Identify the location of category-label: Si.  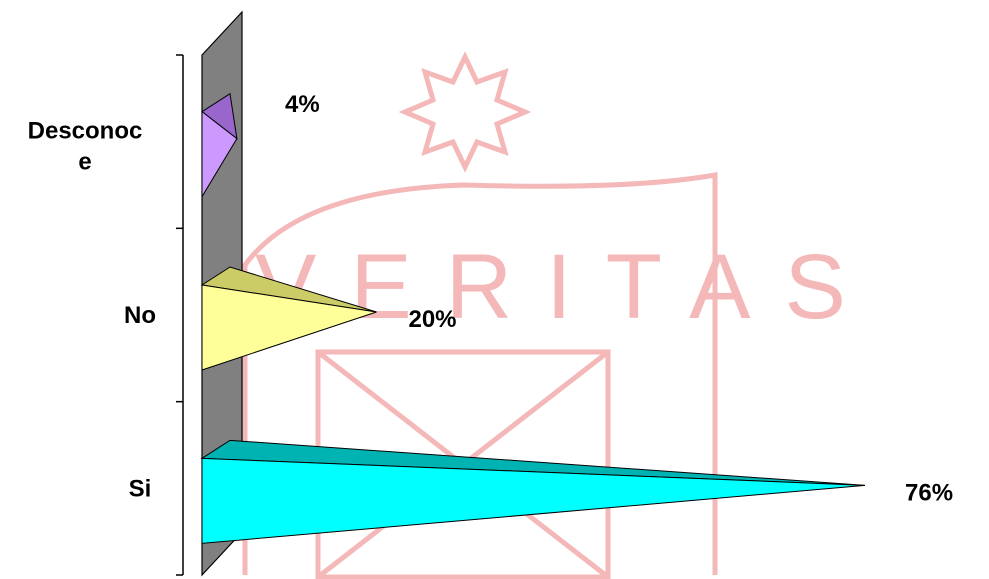
(140, 488).